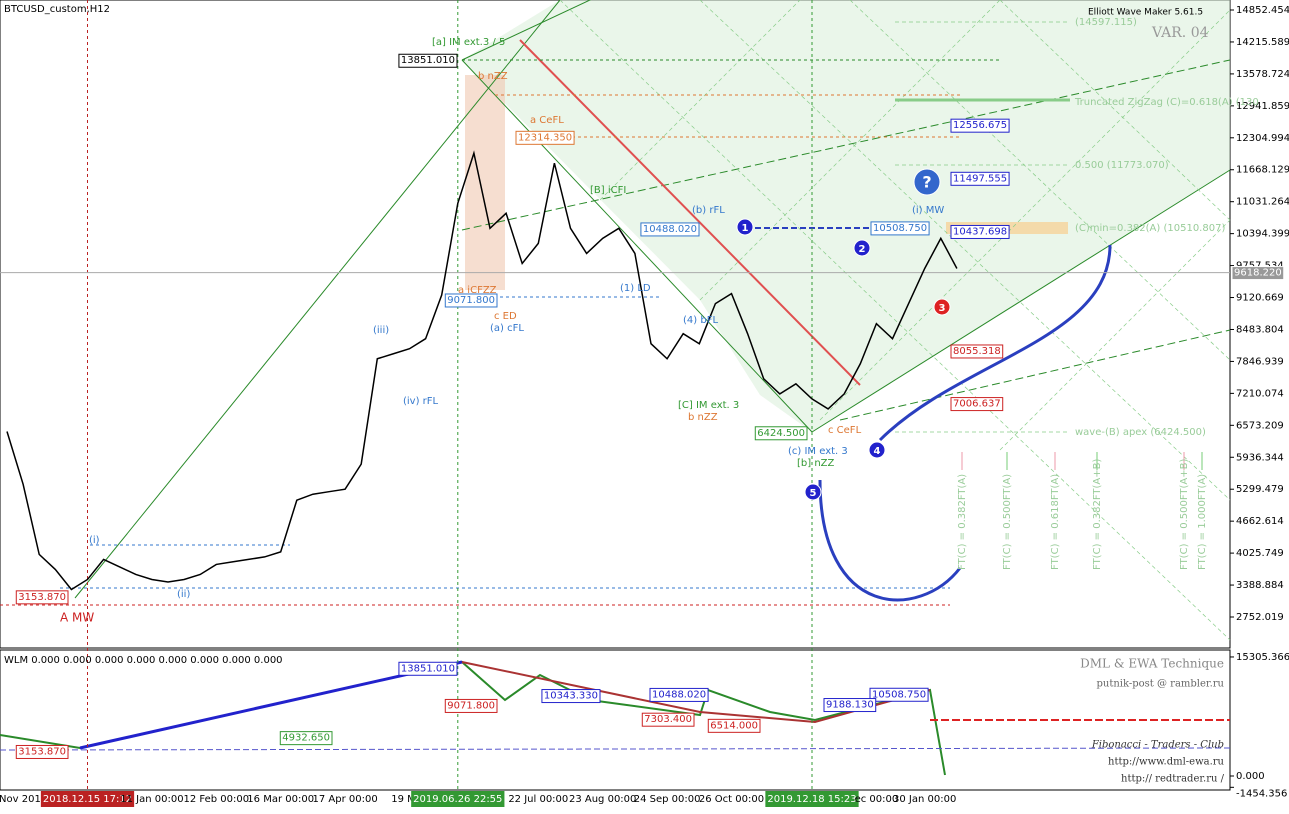 This screenshot has height=814, width=1289. I want to click on level-label: 12556.675, so click(980, 125).